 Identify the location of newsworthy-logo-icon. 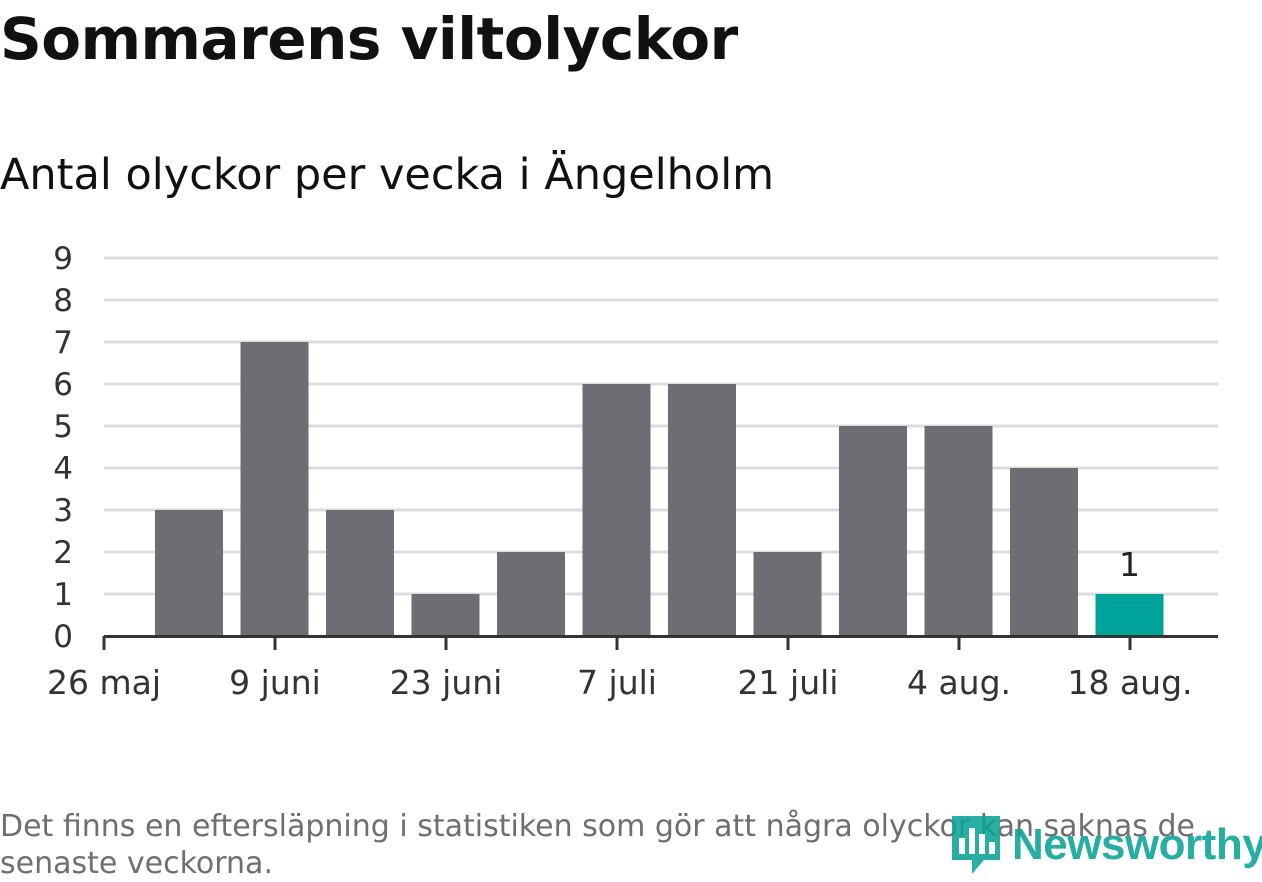
(976, 845).